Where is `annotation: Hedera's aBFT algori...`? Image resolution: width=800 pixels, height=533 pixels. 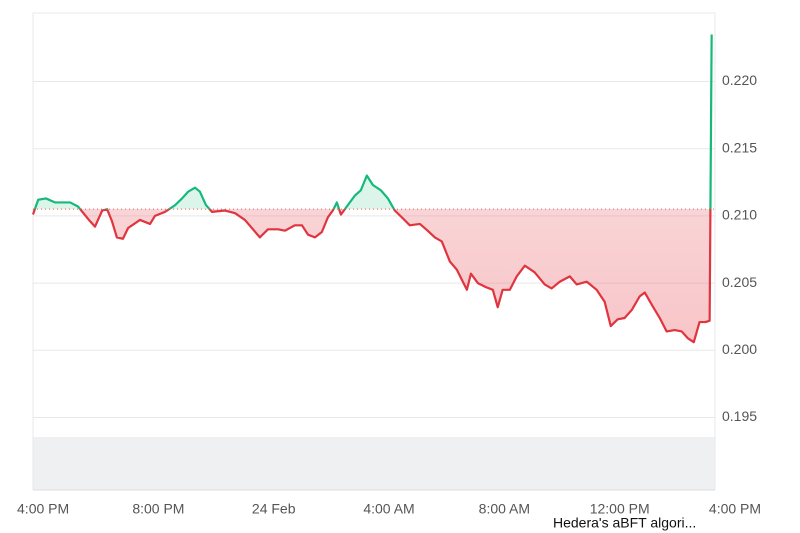
annotation: Hedera's aBFT algori... is located at coordinates (624, 523).